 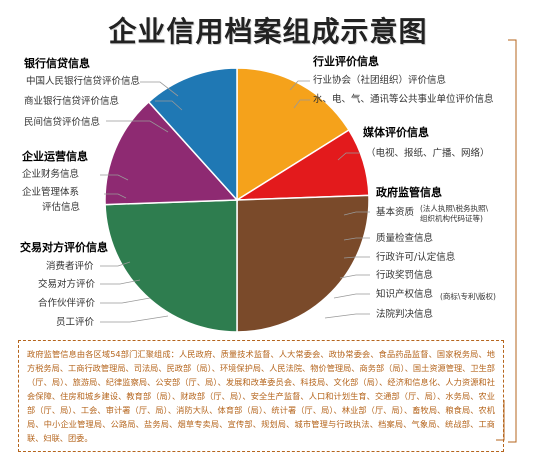 What do you see at coordinates (405, 314) in the screenshot?
I see `gov-item-court: 法院判决信息` at bounding box center [405, 314].